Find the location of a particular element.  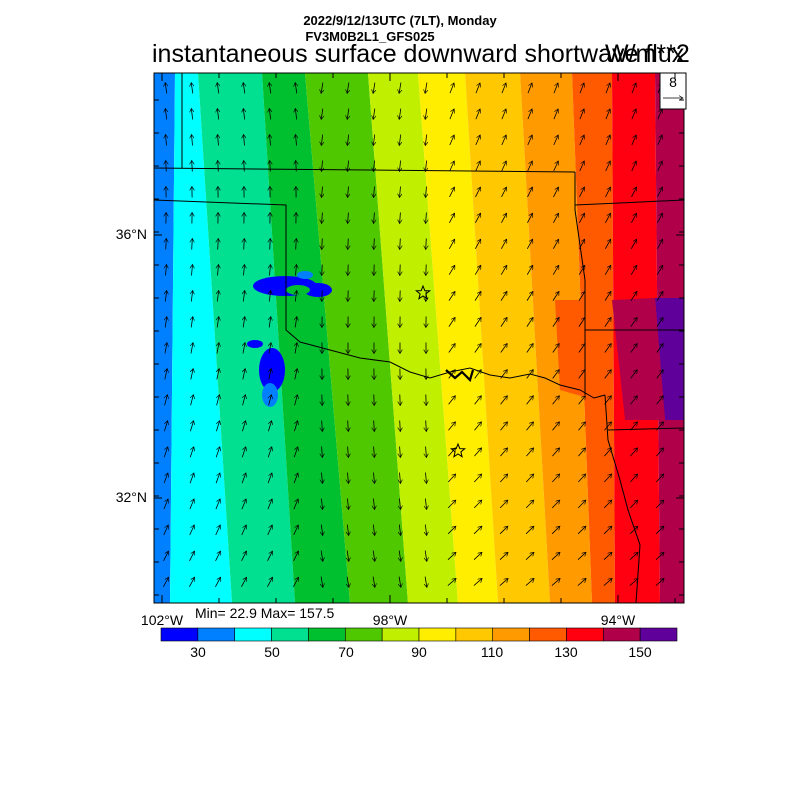

colorbar-tick-label: 130 is located at coordinates (566, 652).